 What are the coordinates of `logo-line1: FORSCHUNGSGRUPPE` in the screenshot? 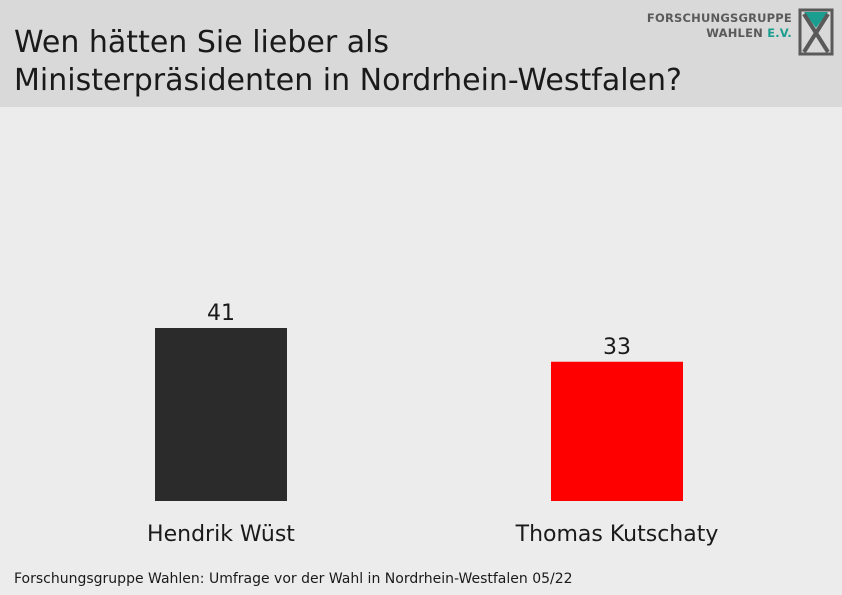 It's located at (719, 18).